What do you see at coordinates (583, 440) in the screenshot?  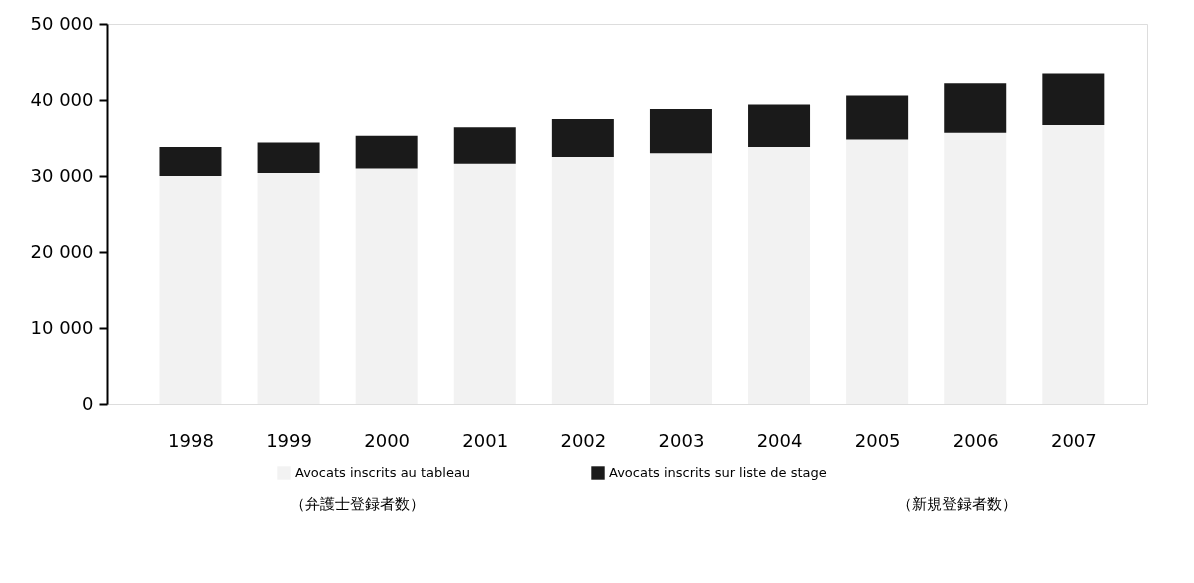 I see `x-tick-label: 2002` at bounding box center [583, 440].